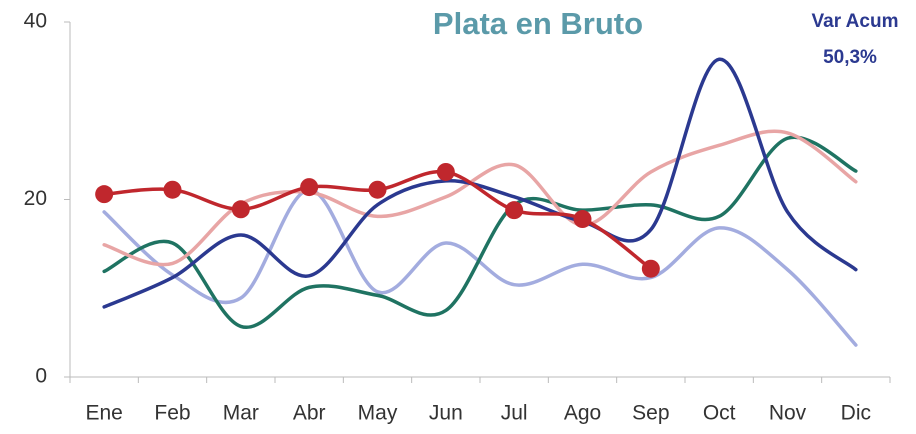  I want to click on y-tick-label: 40, so click(35, 21).